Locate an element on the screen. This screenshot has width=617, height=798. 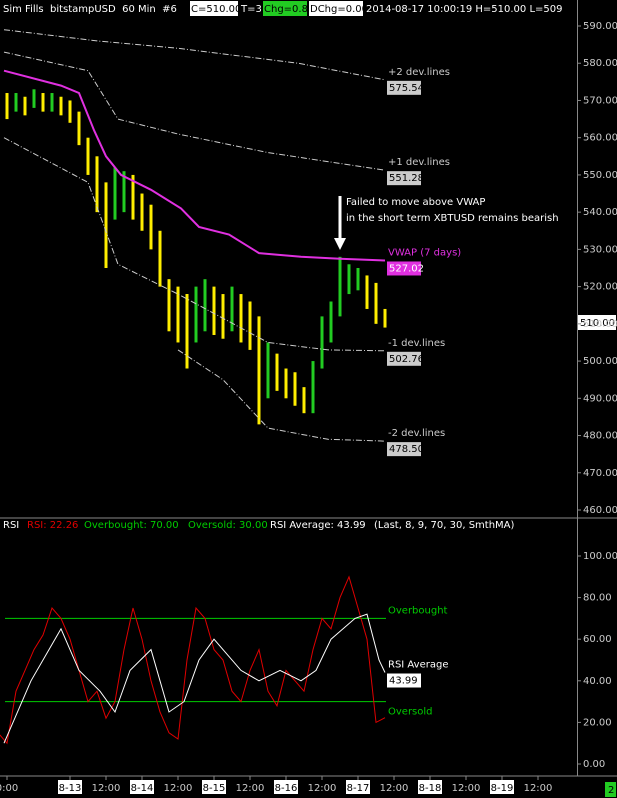
series-value: 43.99 is located at coordinates (403, 681).